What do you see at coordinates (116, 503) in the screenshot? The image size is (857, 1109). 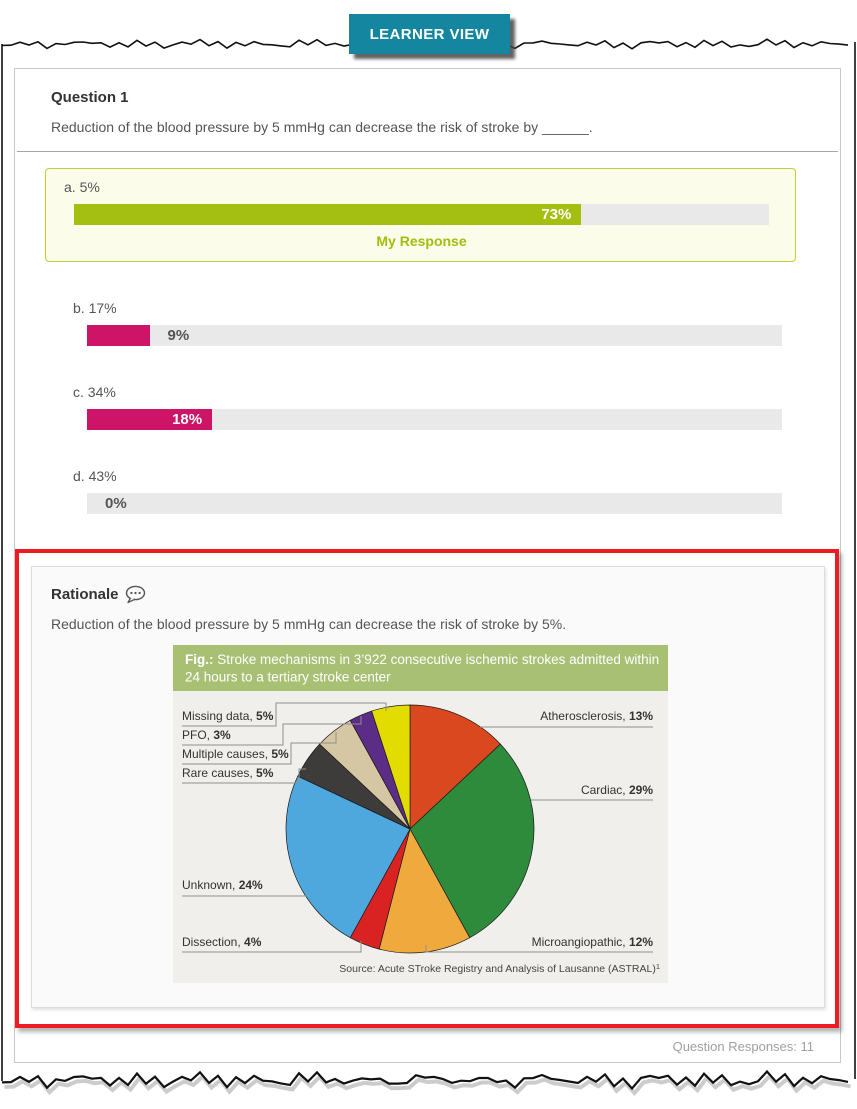 I see `response-percentage-d: 0%` at bounding box center [116, 503].